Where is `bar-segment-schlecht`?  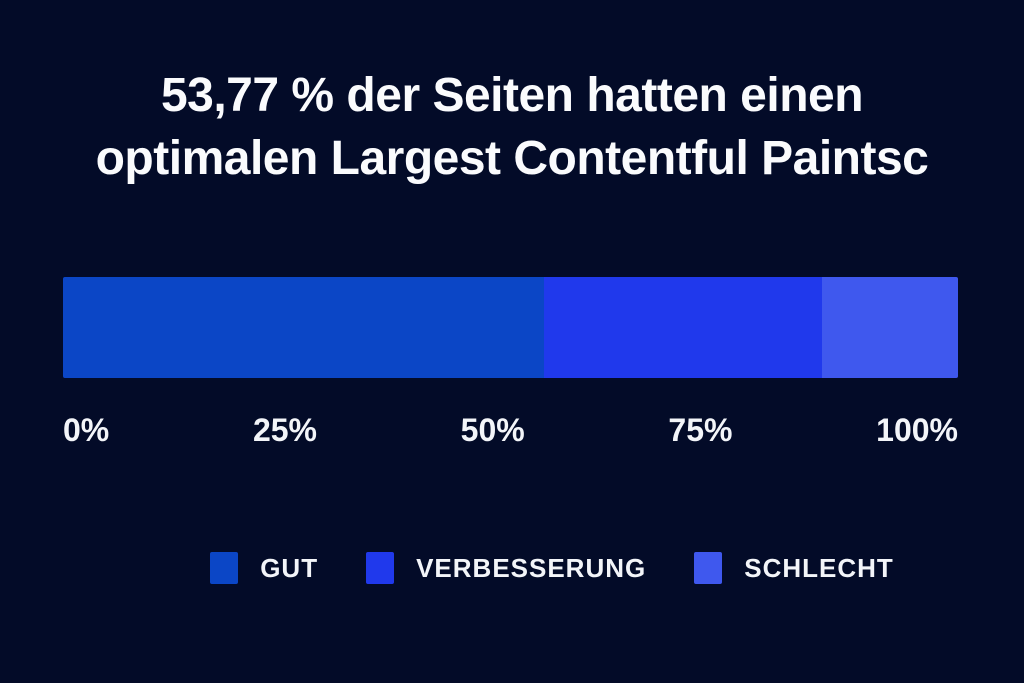
bar-segment-schlecht is located at coordinates (889, 327).